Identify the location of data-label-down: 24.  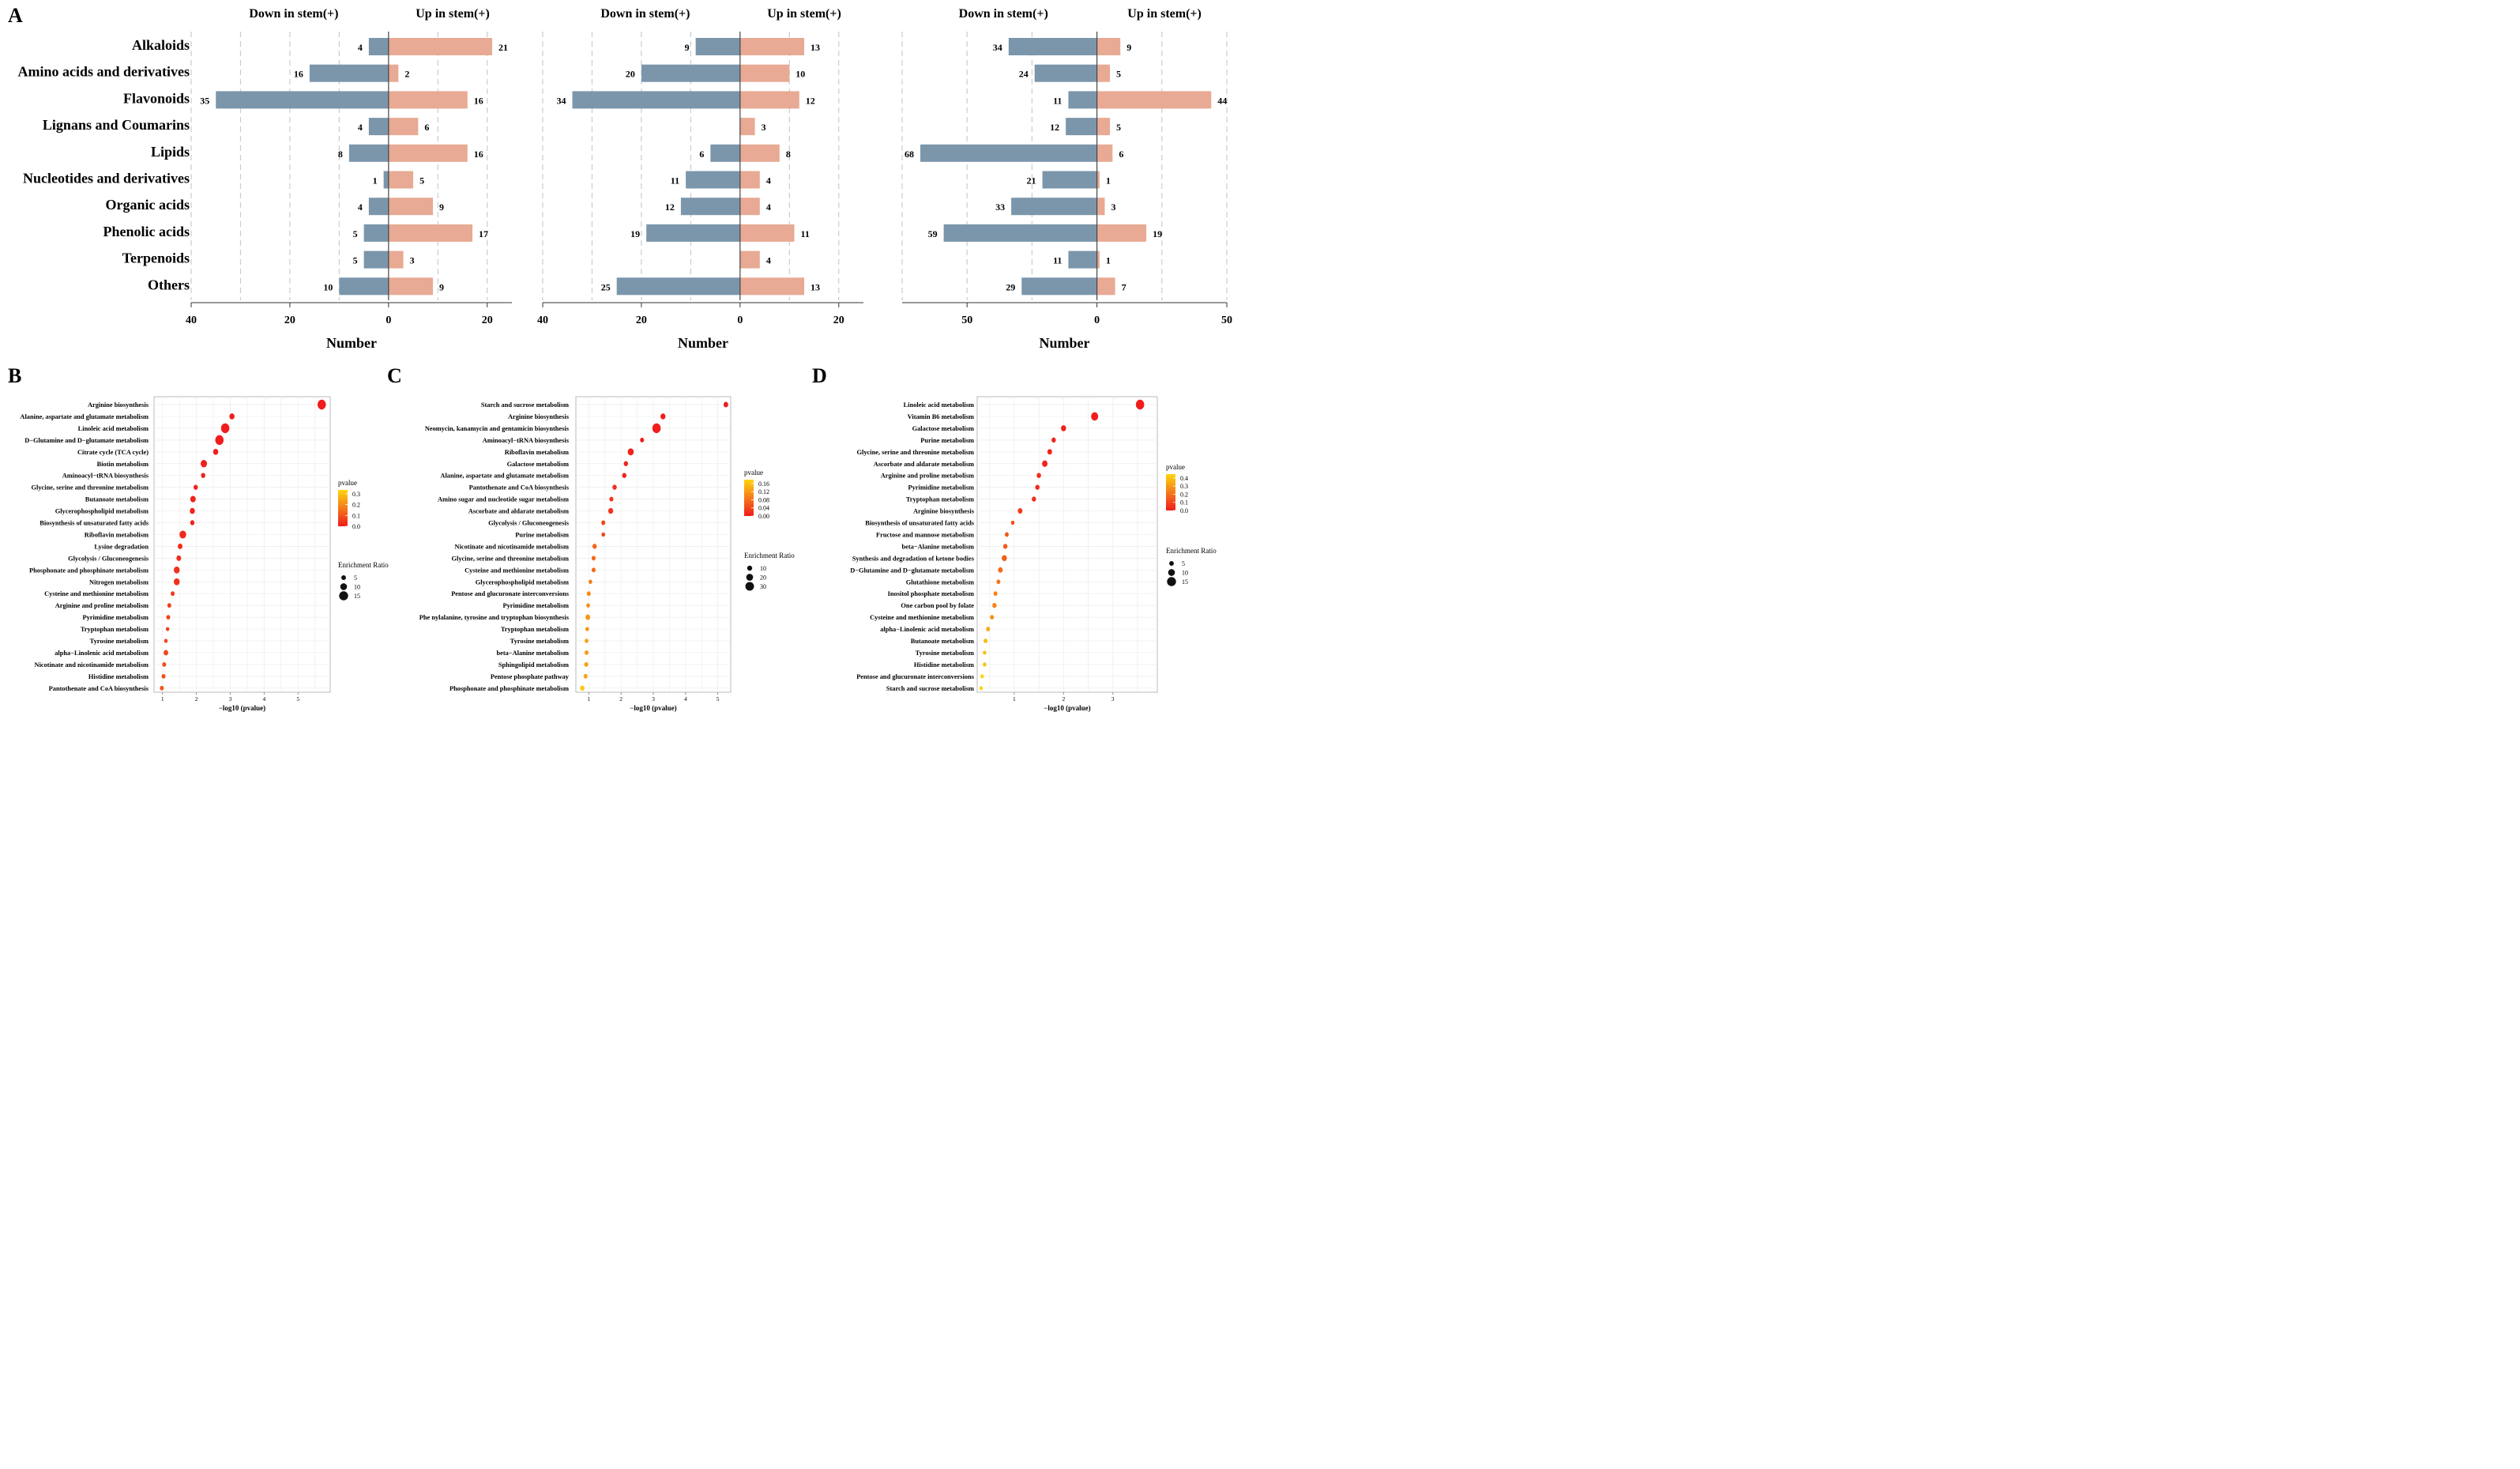
(1024, 74).